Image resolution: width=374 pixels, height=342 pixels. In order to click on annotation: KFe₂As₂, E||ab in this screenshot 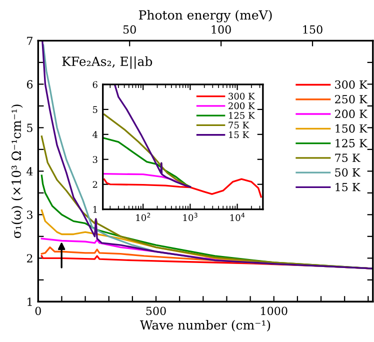, I will do `click(107, 62)`.